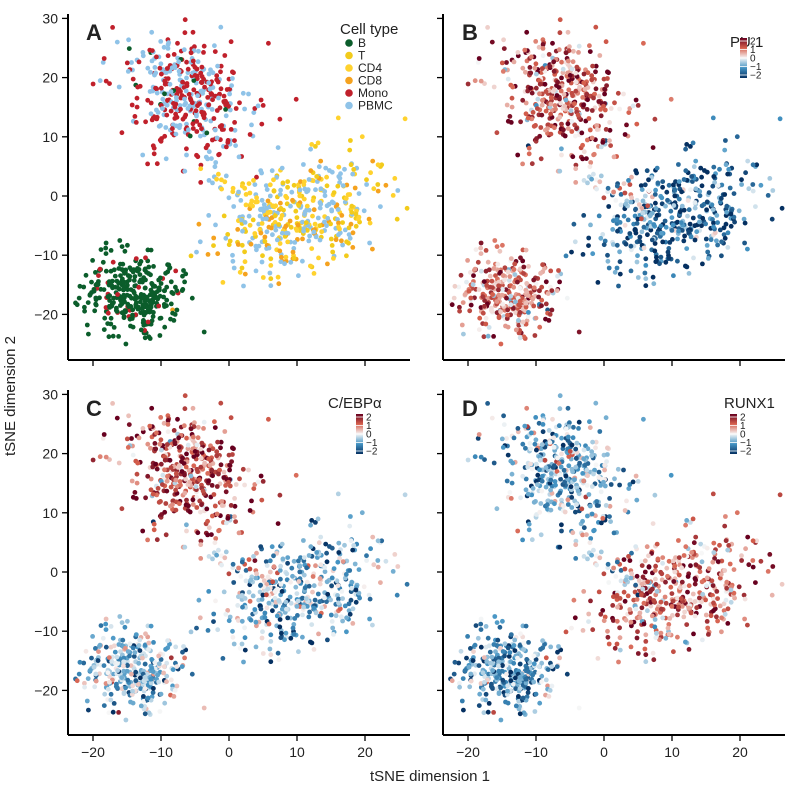 The image size is (800, 792). I want to click on x-tick-label: 20, so click(365, 752).